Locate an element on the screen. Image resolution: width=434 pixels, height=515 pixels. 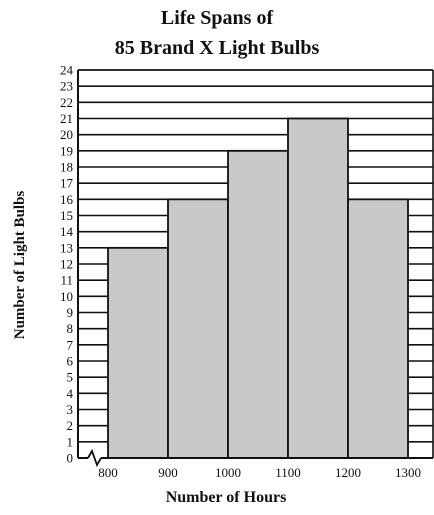
y-axis-label: Number of Light Bulbs is located at coordinates (20, 265).